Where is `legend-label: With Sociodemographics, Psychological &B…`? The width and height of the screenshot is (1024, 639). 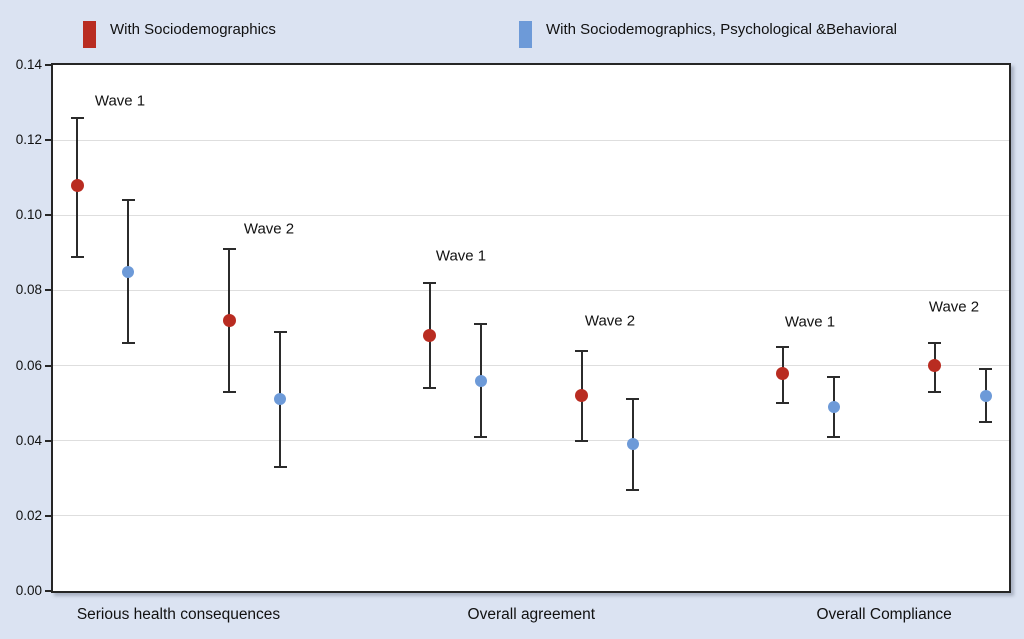 legend-label: With Sociodemographics, Psychological &B… is located at coordinates (722, 29).